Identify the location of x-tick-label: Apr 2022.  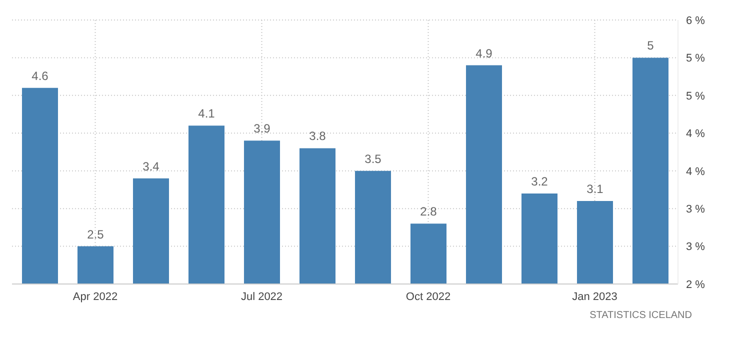
(95, 296).